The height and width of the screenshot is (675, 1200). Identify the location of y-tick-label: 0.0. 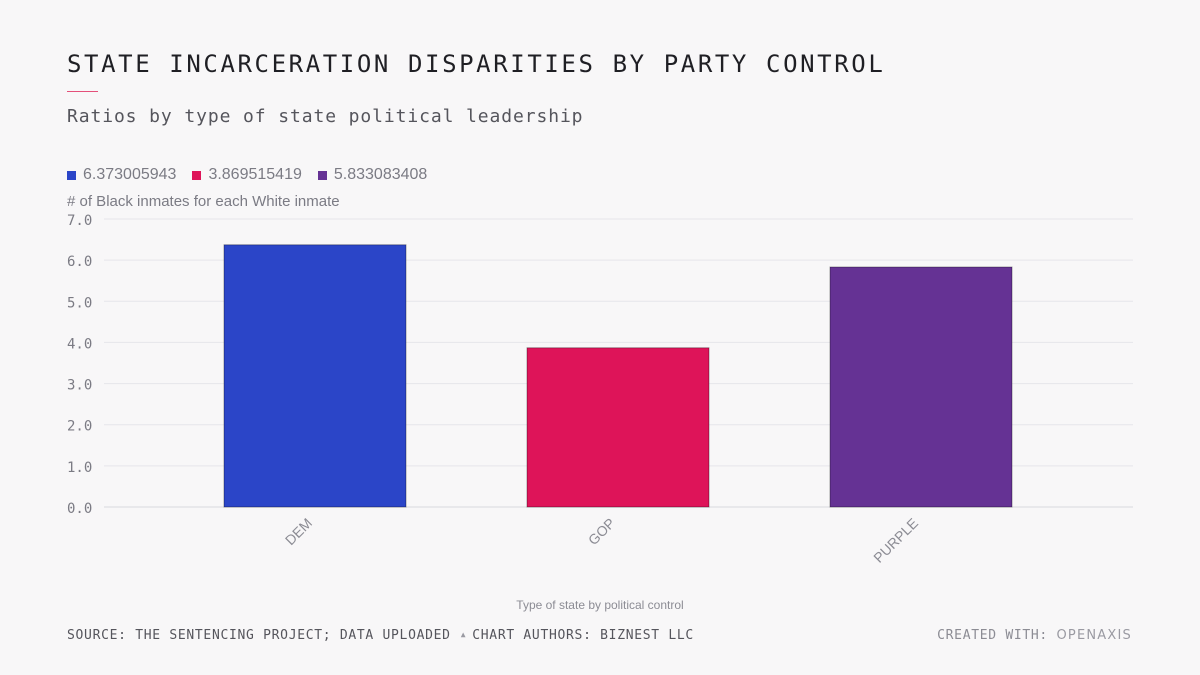
(79, 509).